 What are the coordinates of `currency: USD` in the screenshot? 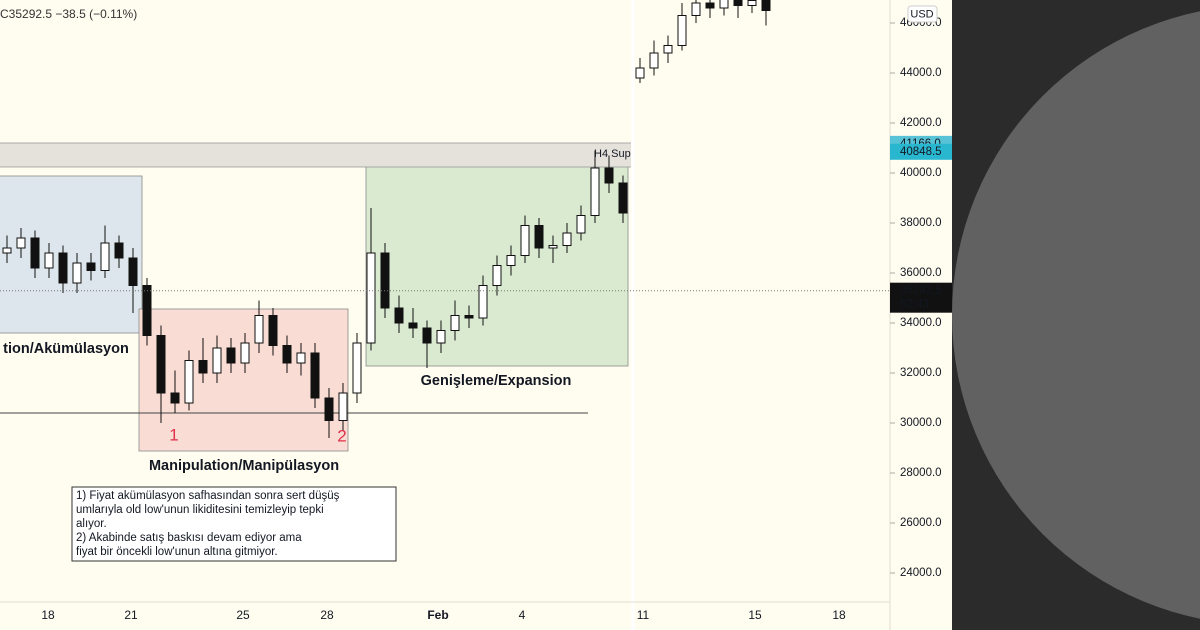 It's located at (921, 14).